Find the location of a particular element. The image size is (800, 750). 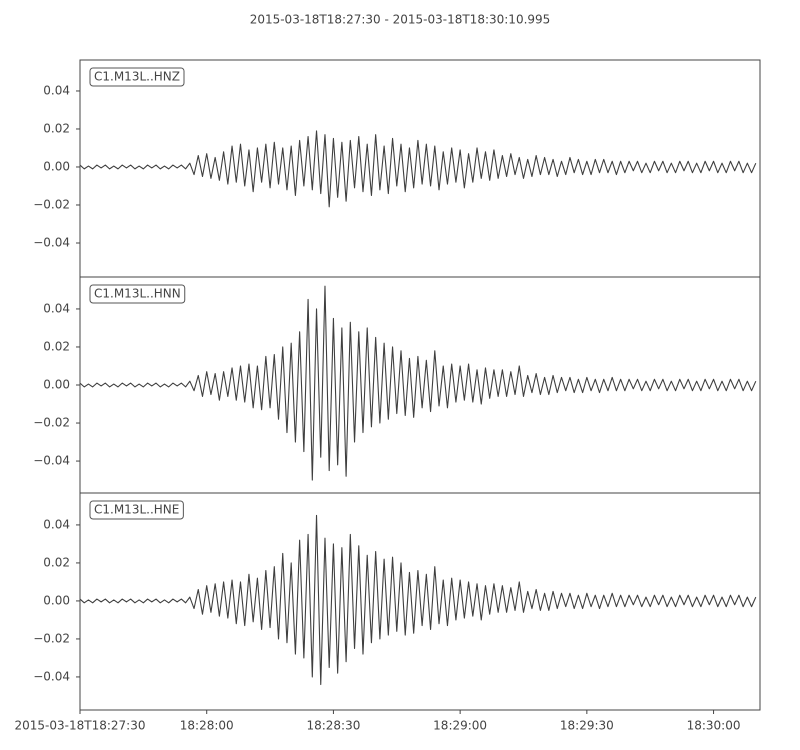

x-tick-label: 2015-03-18T18:27:30 is located at coordinates (80, 726).